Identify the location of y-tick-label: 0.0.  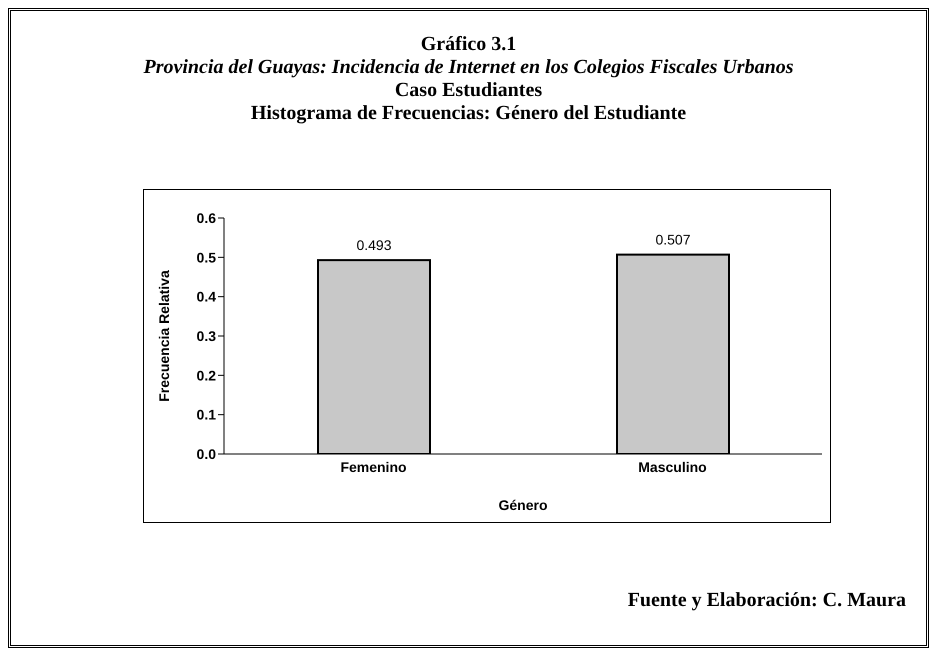
(206, 454).